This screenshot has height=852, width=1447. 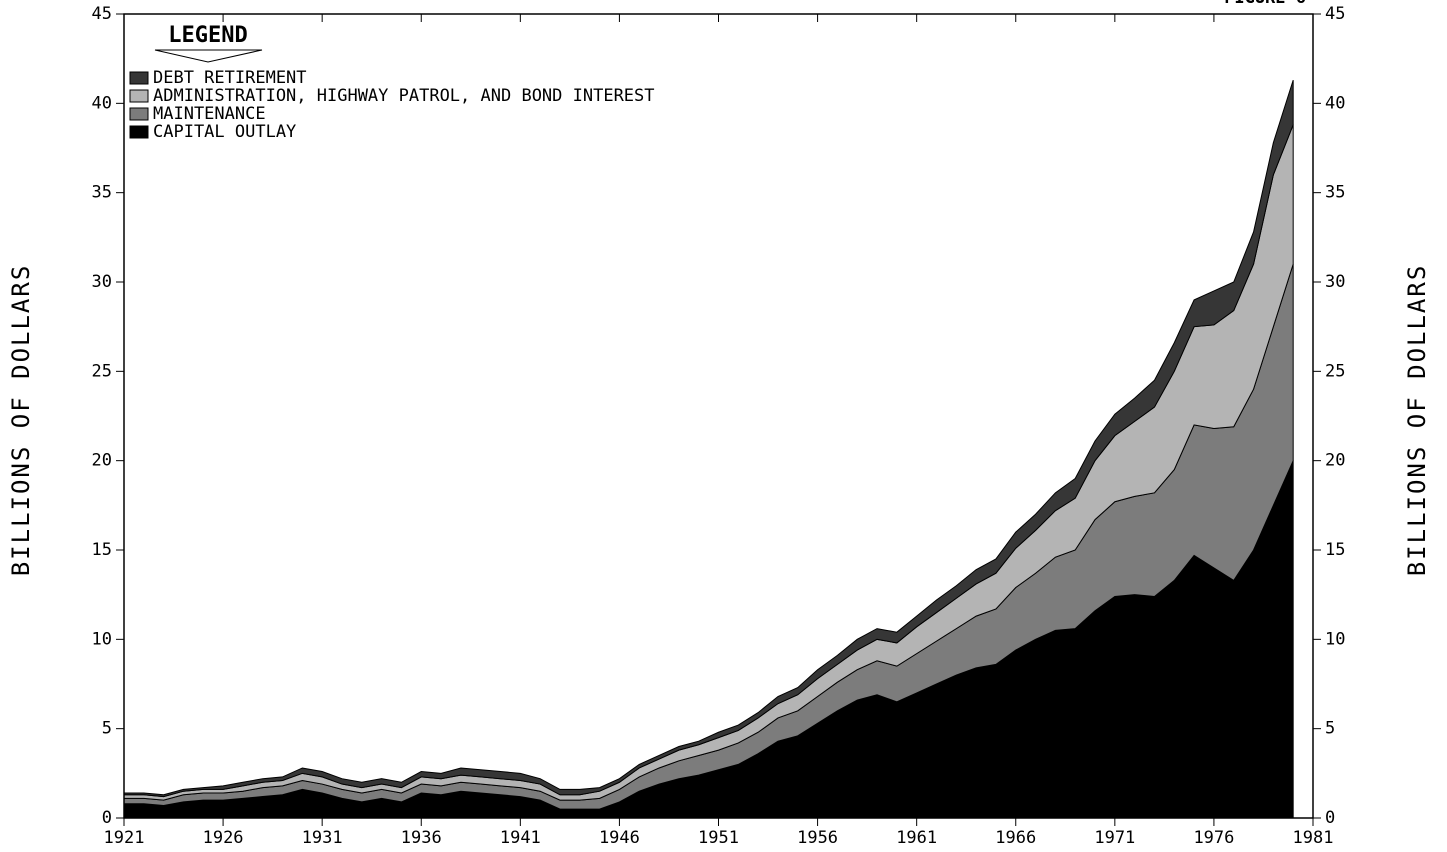 What do you see at coordinates (1330, 729) in the screenshot?
I see `y2-tick-label: 5` at bounding box center [1330, 729].